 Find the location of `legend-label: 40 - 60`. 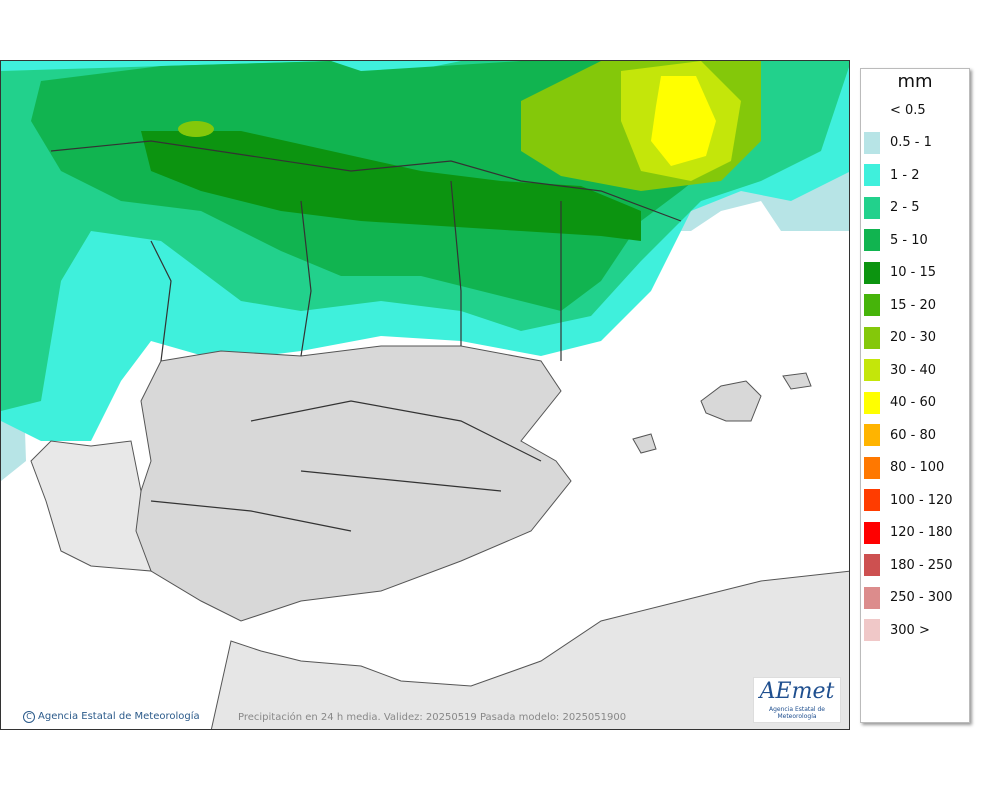

legend-label: 40 - 60 is located at coordinates (913, 402).